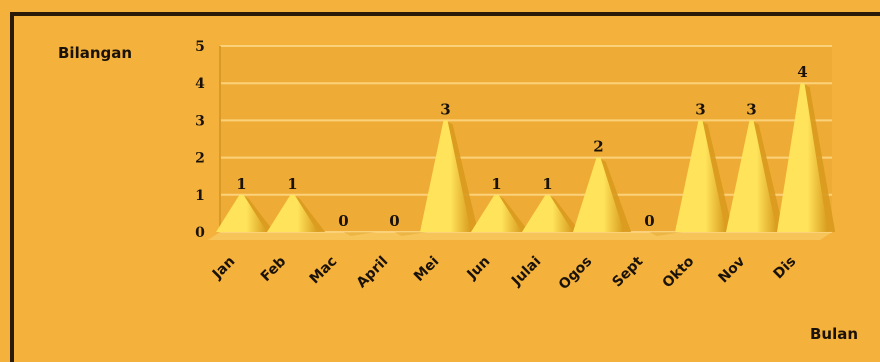 Image resolution: width=880 pixels, height=362 pixels. I want to click on x-tick-label: Feb, so click(273, 269).